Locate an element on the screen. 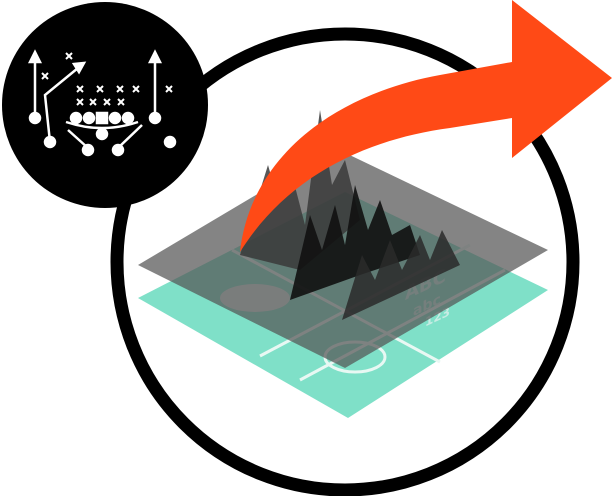 This screenshot has width=612, height=496. routes is located at coordinates (95, 103).